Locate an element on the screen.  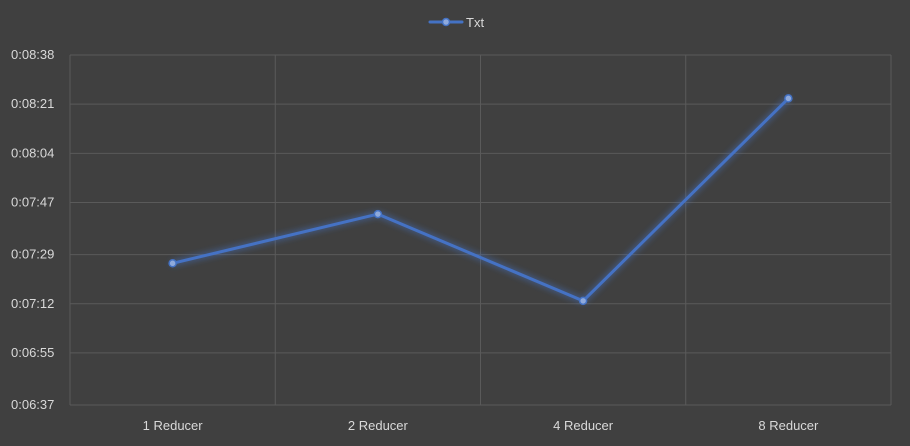
x-tick-label: 8 Reducer is located at coordinates (788, 425).